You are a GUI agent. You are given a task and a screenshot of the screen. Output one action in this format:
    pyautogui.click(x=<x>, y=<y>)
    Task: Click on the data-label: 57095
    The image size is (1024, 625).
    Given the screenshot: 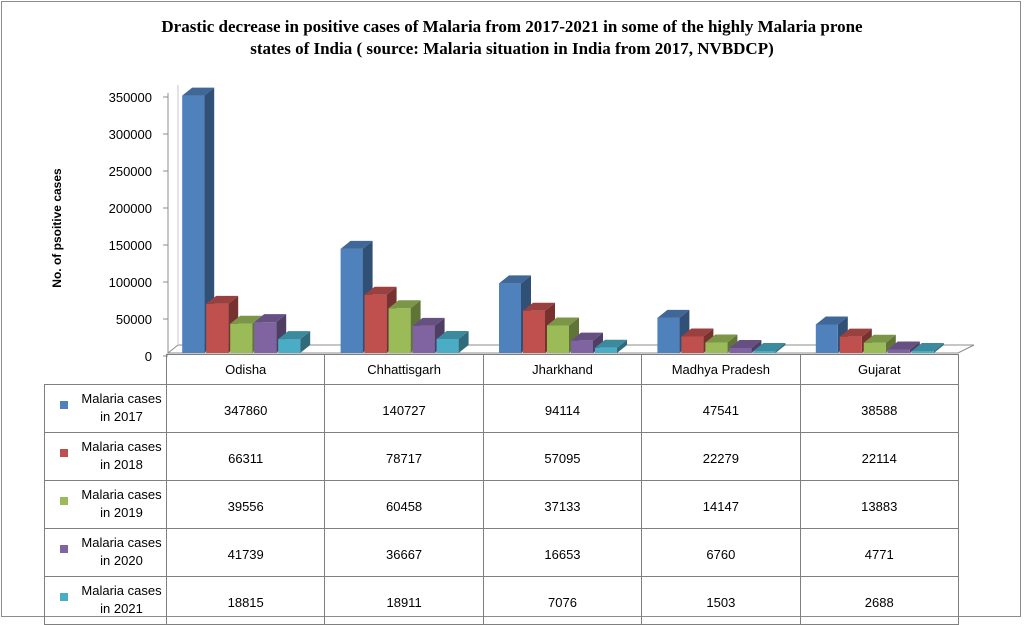 What is the action you would take?
    pyautogui.click(x=562, y=456)
    